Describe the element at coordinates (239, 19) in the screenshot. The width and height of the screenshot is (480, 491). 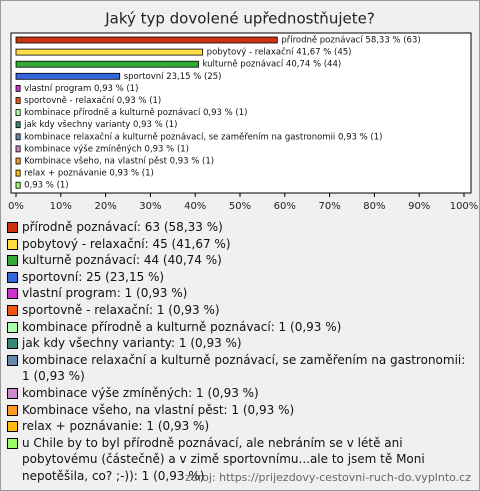
I see `chart-title: Jaký typ dovolené upřednostňujete?` at that location.